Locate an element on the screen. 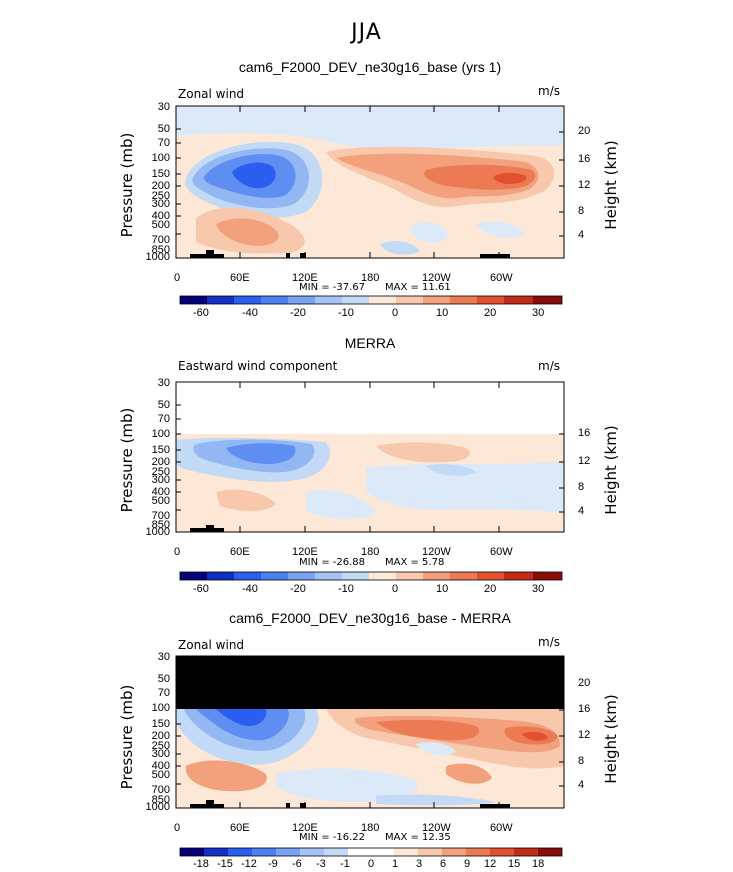 This screenshot has height=872, width=733. panel3-plot is located at coordinates (370, 732).